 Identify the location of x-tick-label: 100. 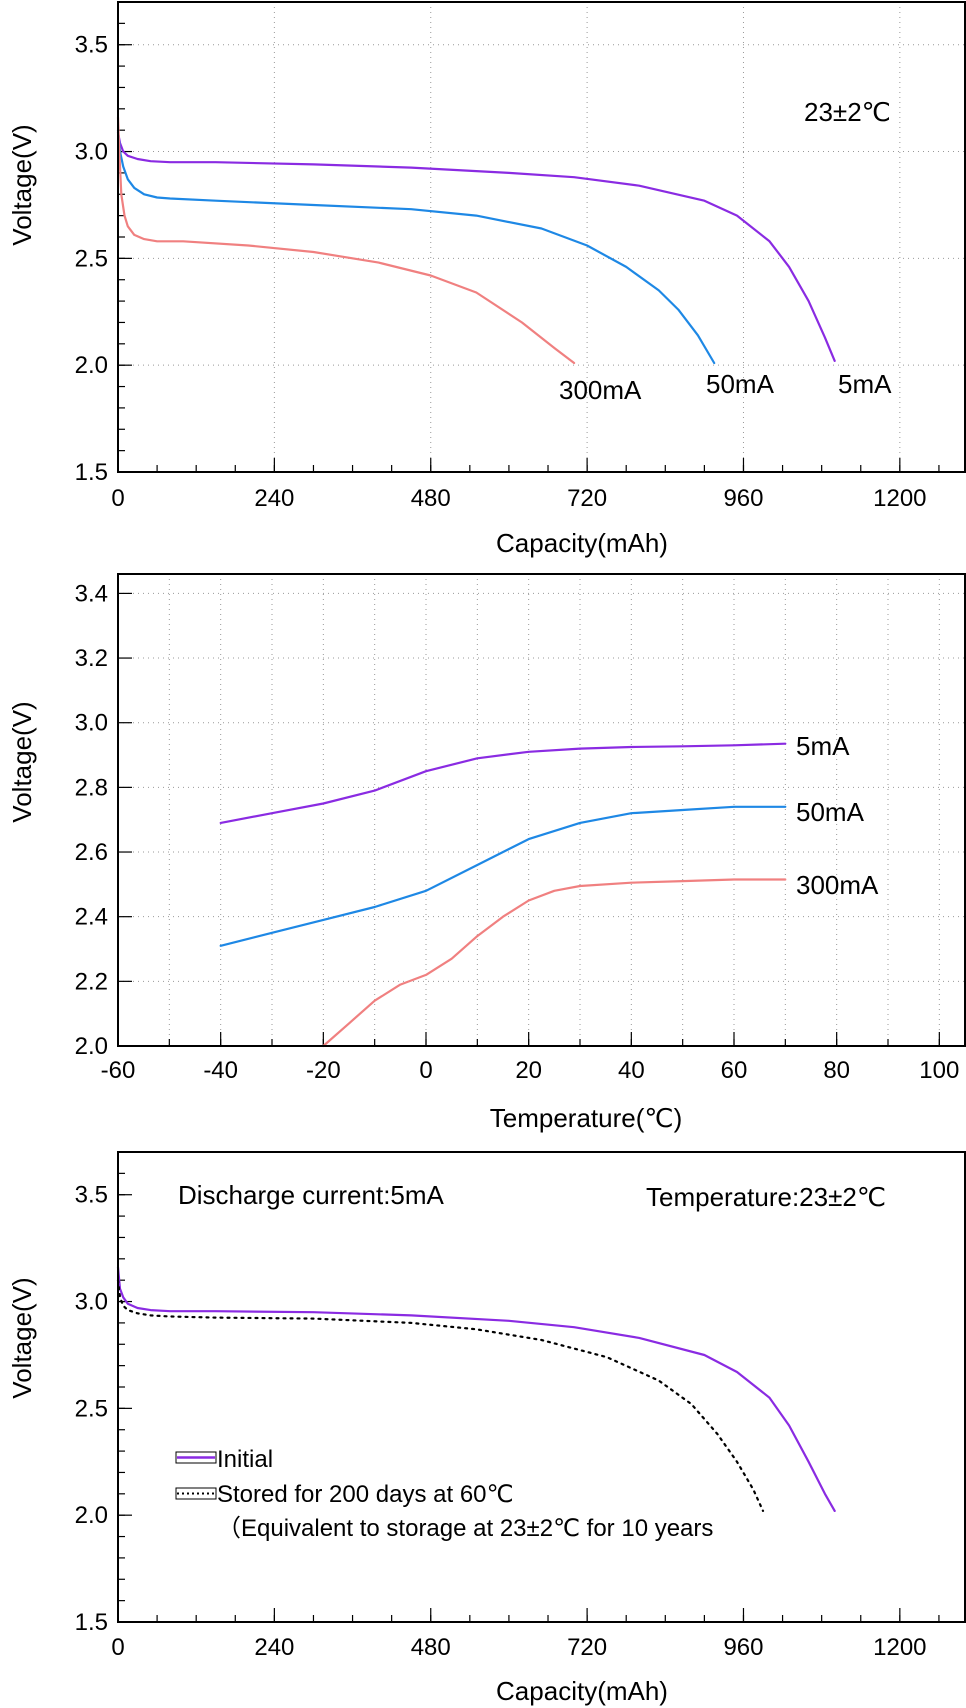
(939, 1070).